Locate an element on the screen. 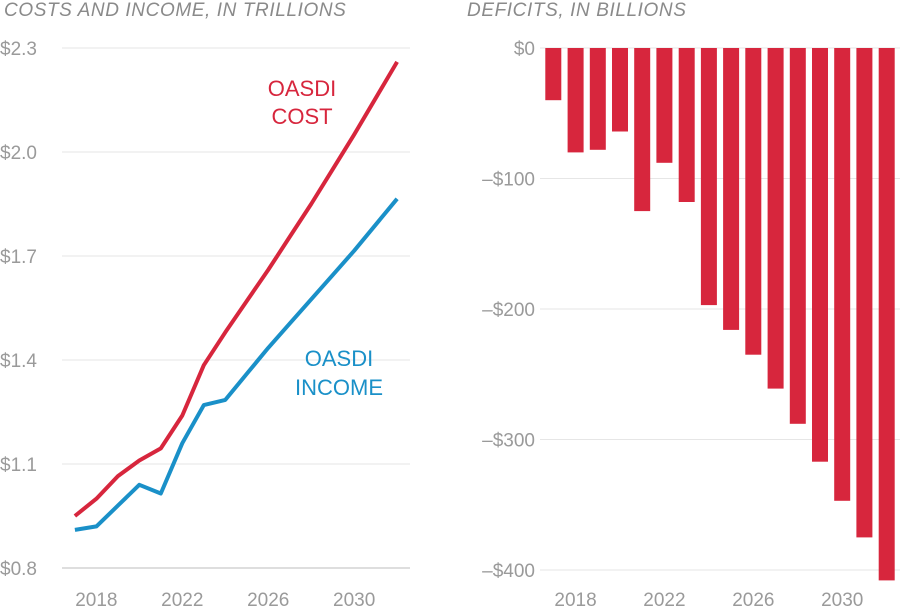 The width and height of the screenshot is (910, 608). y-tick-label: –$100 is located at coordinates (508, 180).